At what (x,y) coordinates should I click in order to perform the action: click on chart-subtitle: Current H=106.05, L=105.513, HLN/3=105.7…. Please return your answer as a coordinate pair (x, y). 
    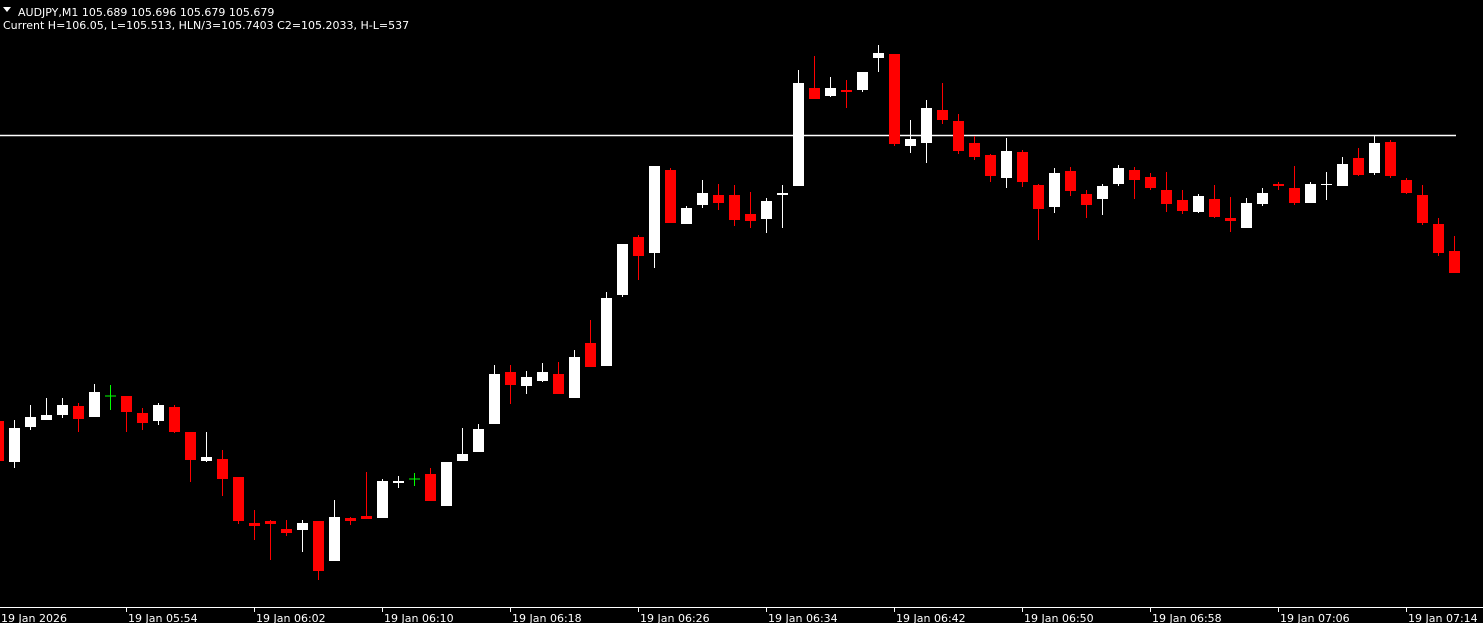
    Looking at the image, I should click on (206, 25).